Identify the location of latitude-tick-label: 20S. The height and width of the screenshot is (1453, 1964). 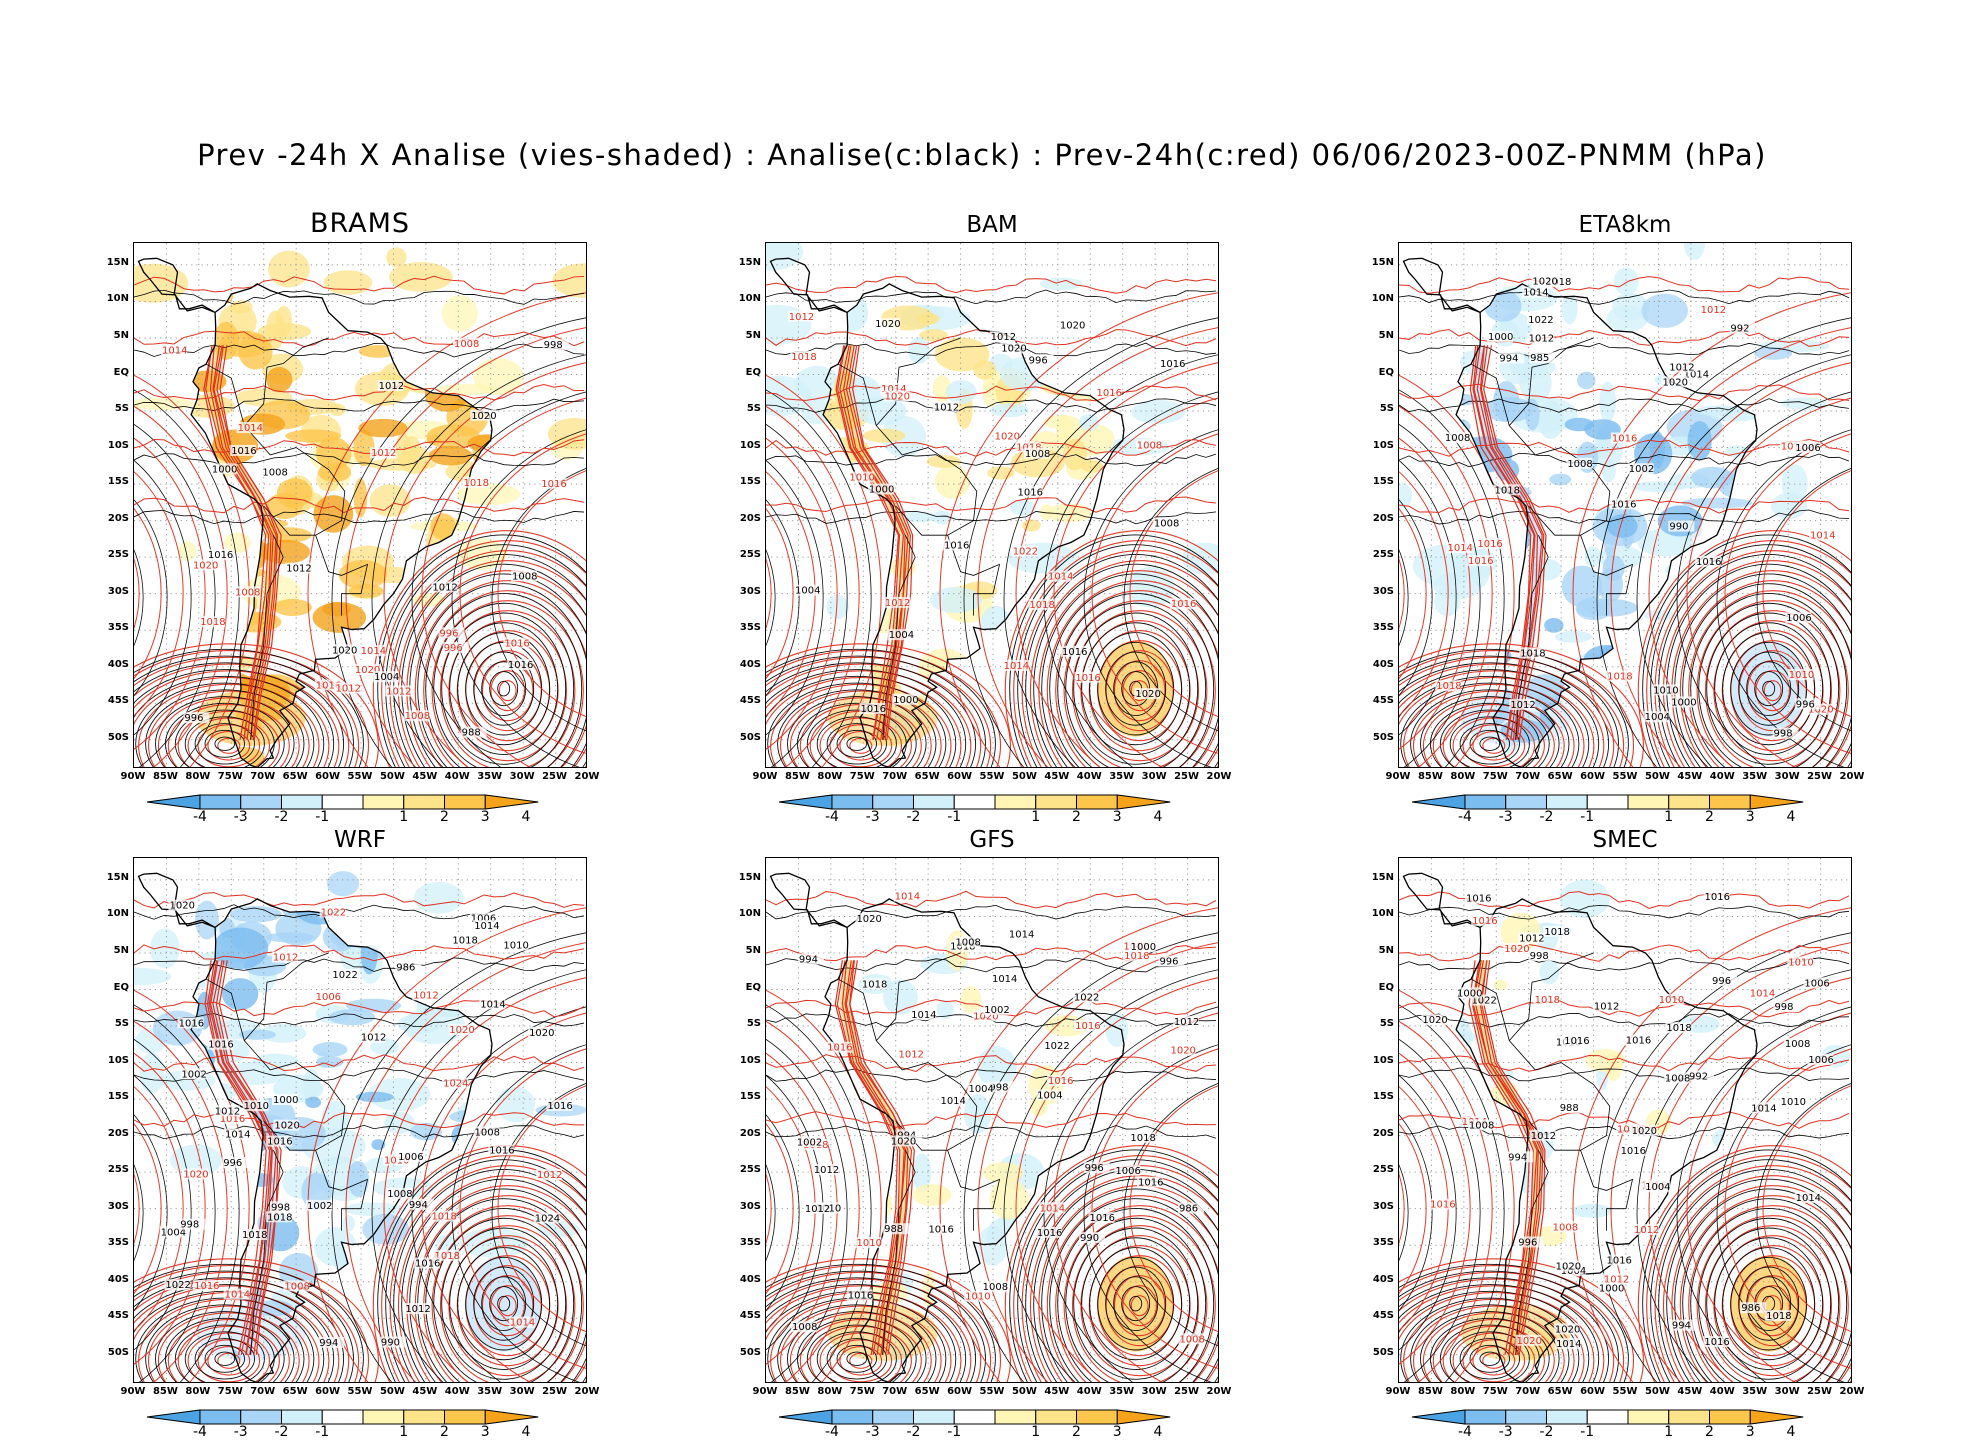
(750, 1133).